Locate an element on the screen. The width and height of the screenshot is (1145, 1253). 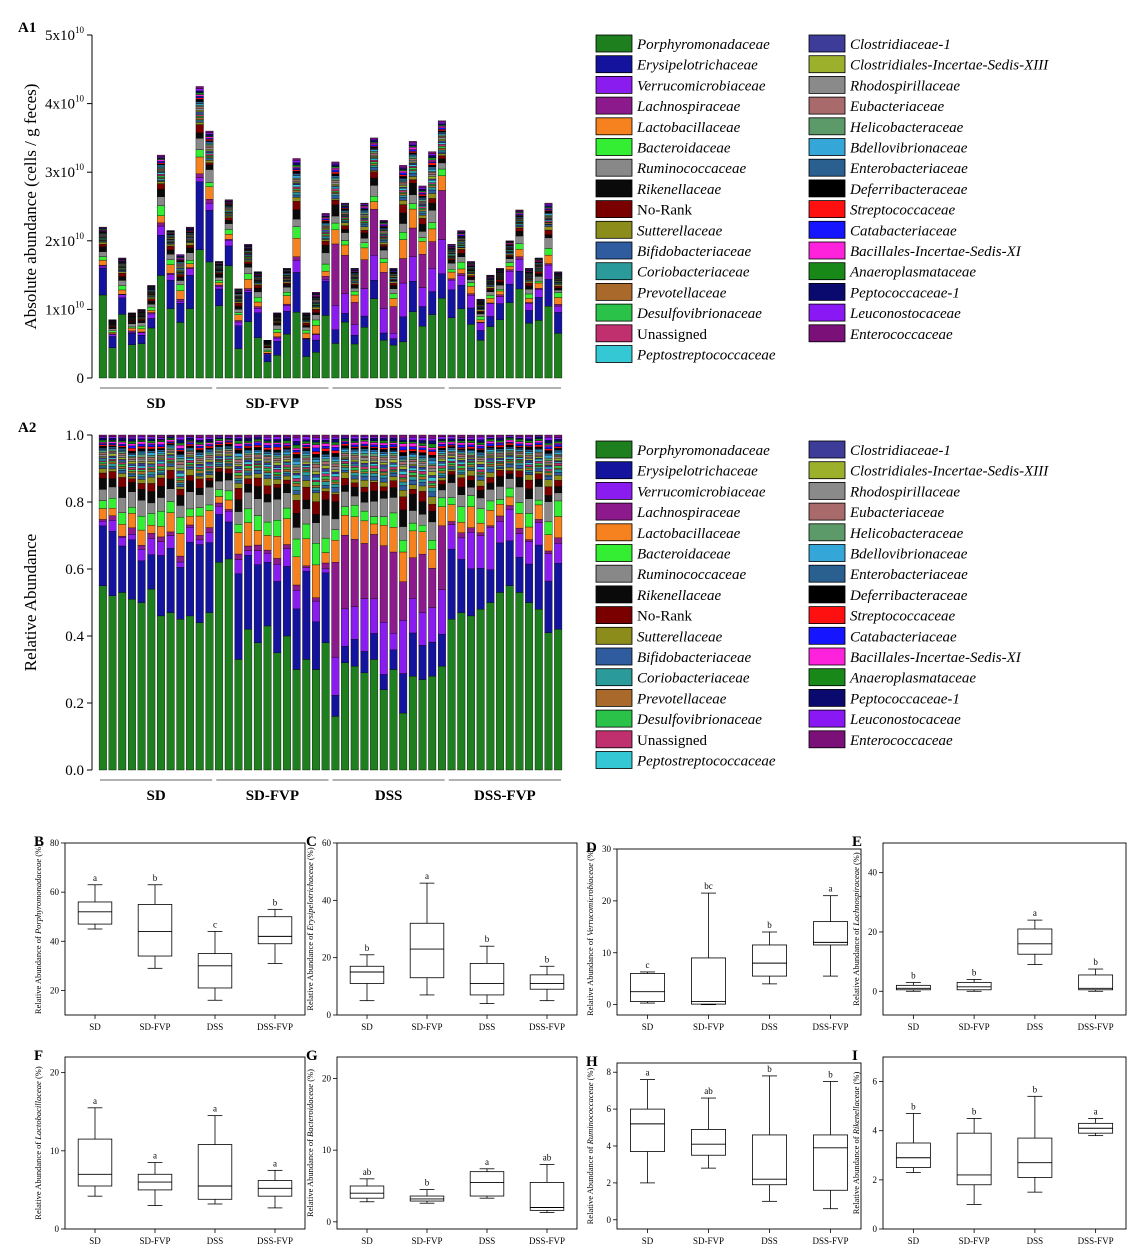
y-tick-label: 4 is located at coordinates (875, 1131).